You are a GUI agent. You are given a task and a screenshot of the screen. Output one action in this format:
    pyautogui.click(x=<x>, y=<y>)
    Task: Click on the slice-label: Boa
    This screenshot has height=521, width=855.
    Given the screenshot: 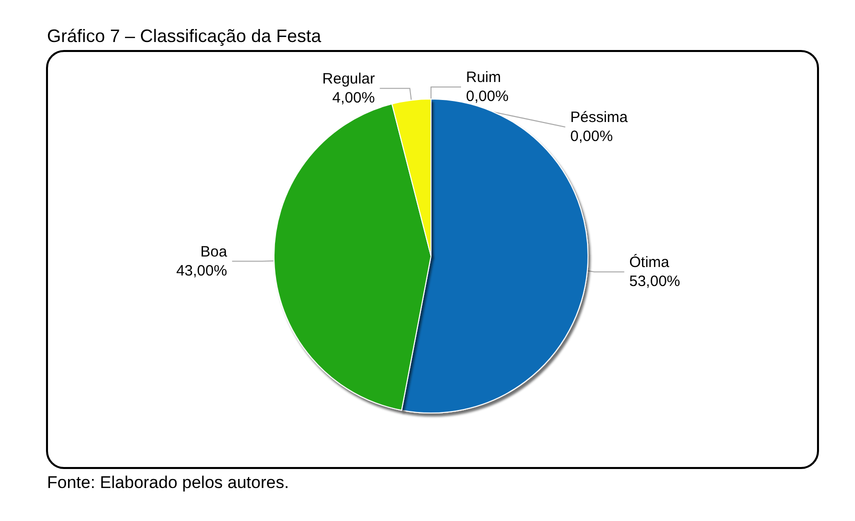 What is the action you would take?
    pyautogui.click(x=214, y=251)
    